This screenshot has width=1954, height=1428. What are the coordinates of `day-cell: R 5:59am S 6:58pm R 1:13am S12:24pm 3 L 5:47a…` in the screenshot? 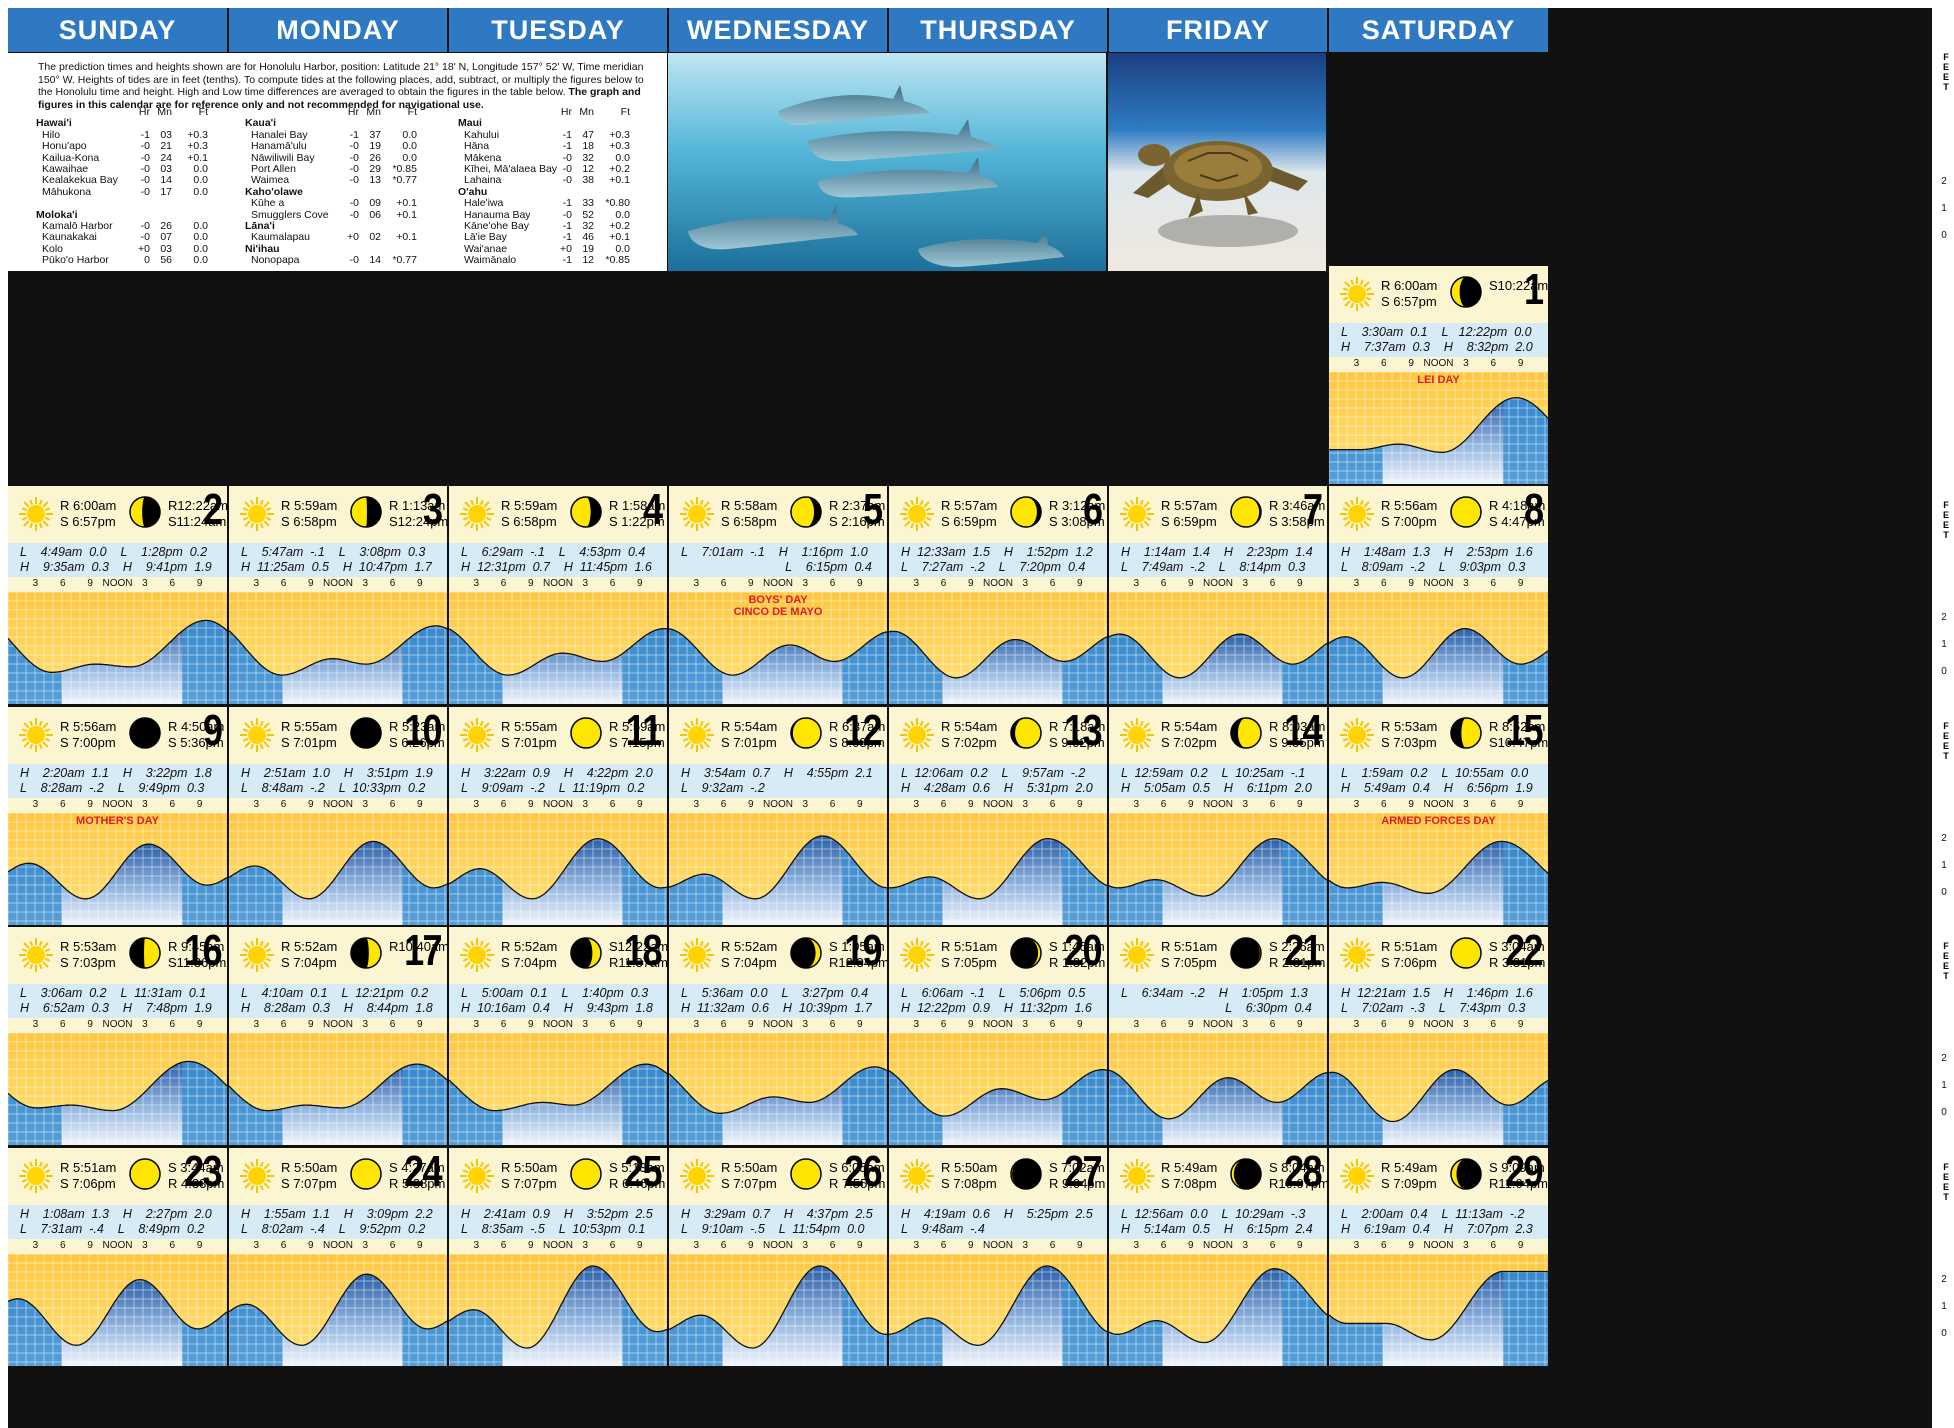 It's located at (338, 595).